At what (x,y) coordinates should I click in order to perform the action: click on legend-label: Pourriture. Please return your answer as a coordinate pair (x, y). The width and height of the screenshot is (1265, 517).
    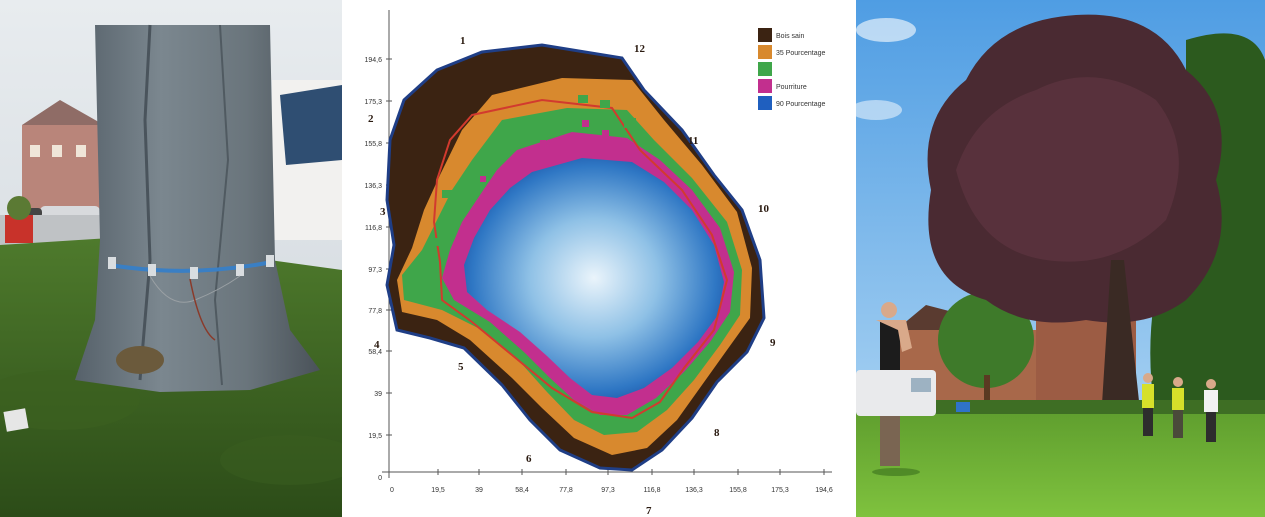
    Looking at the image, I should click on (791, 87).